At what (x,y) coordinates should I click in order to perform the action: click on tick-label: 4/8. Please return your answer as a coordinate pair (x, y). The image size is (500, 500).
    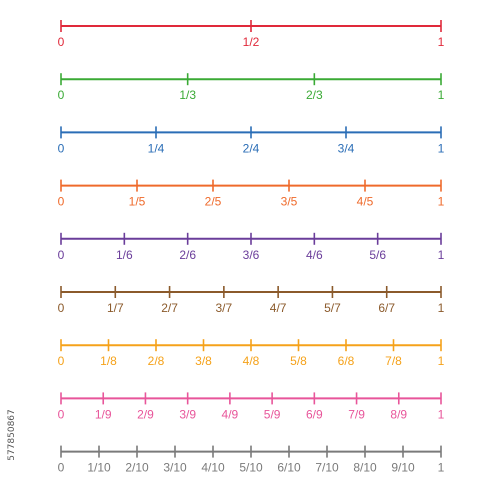
    Looking at the image, I should click on (251, 361).